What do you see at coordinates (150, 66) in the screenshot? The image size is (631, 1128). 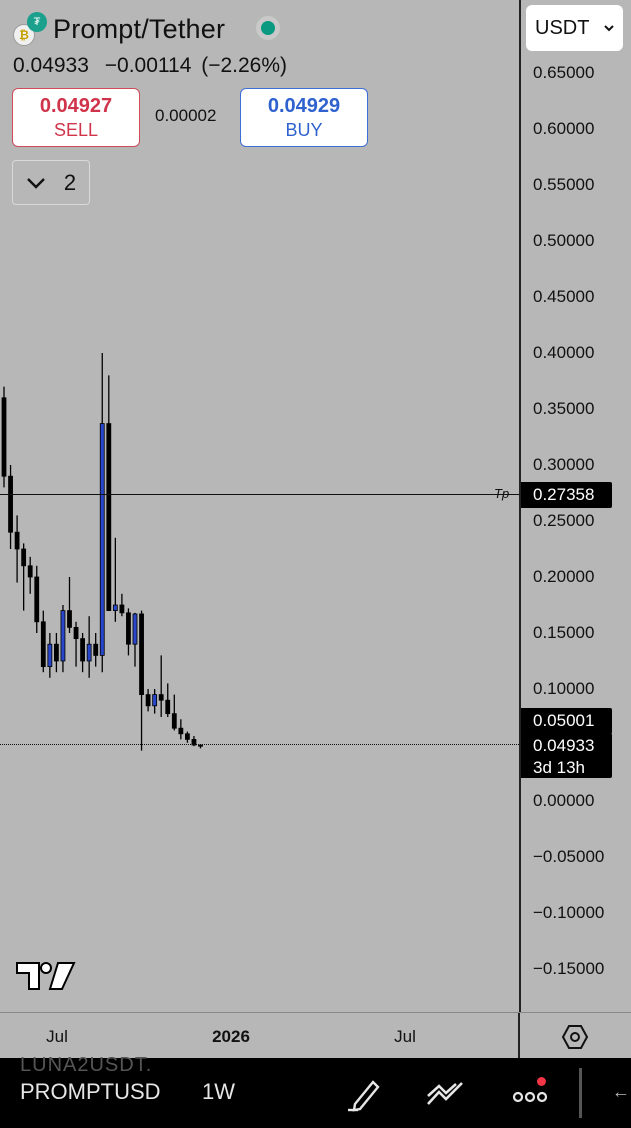 I see `quote-line: 0.04933 −0.00114 (−2.26%)` at bounding box center [150, 66].